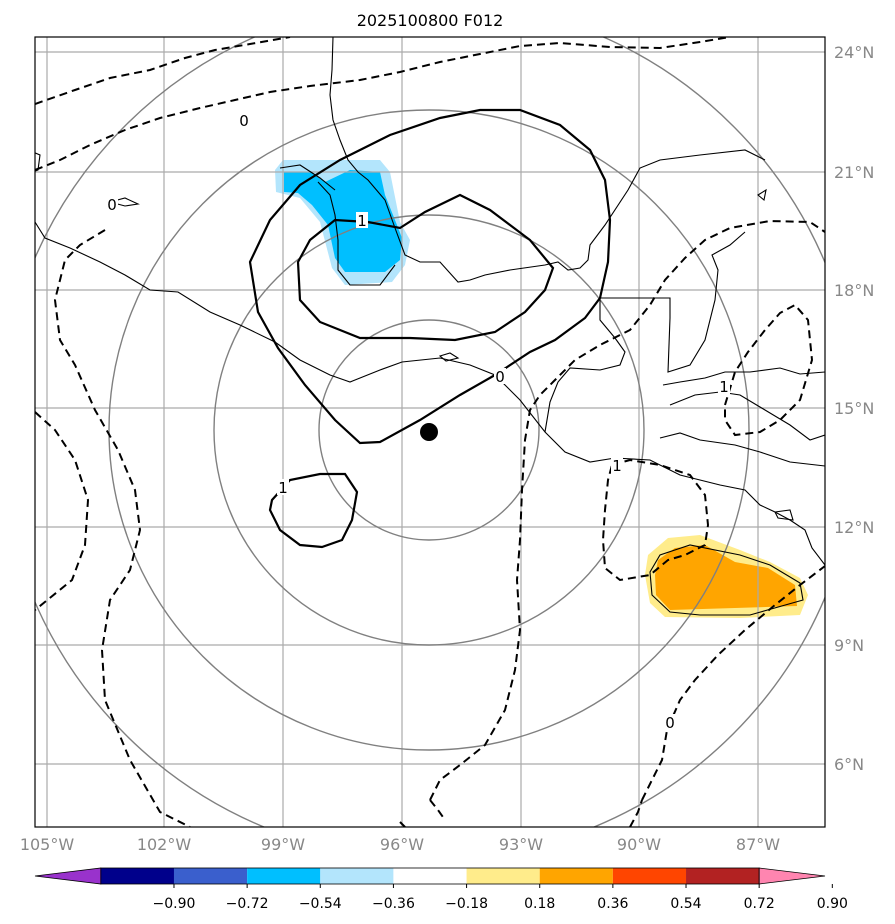 The height and width of the screenshot is (924, 895). I want to click on lon-tick-label: 93°W, so click(521, 844).